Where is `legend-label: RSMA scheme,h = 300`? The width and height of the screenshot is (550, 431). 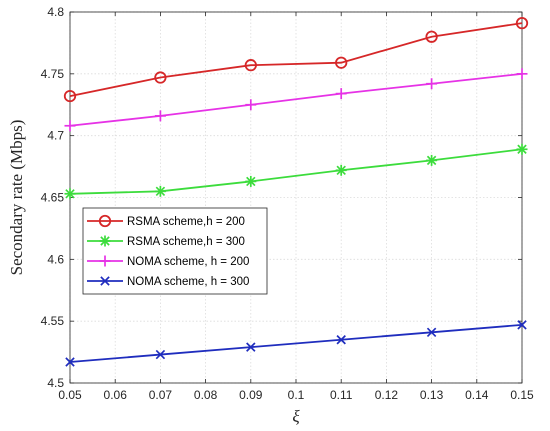 legend-label: RSMA scheme,h = 300 is located at coordinates (186, 242).